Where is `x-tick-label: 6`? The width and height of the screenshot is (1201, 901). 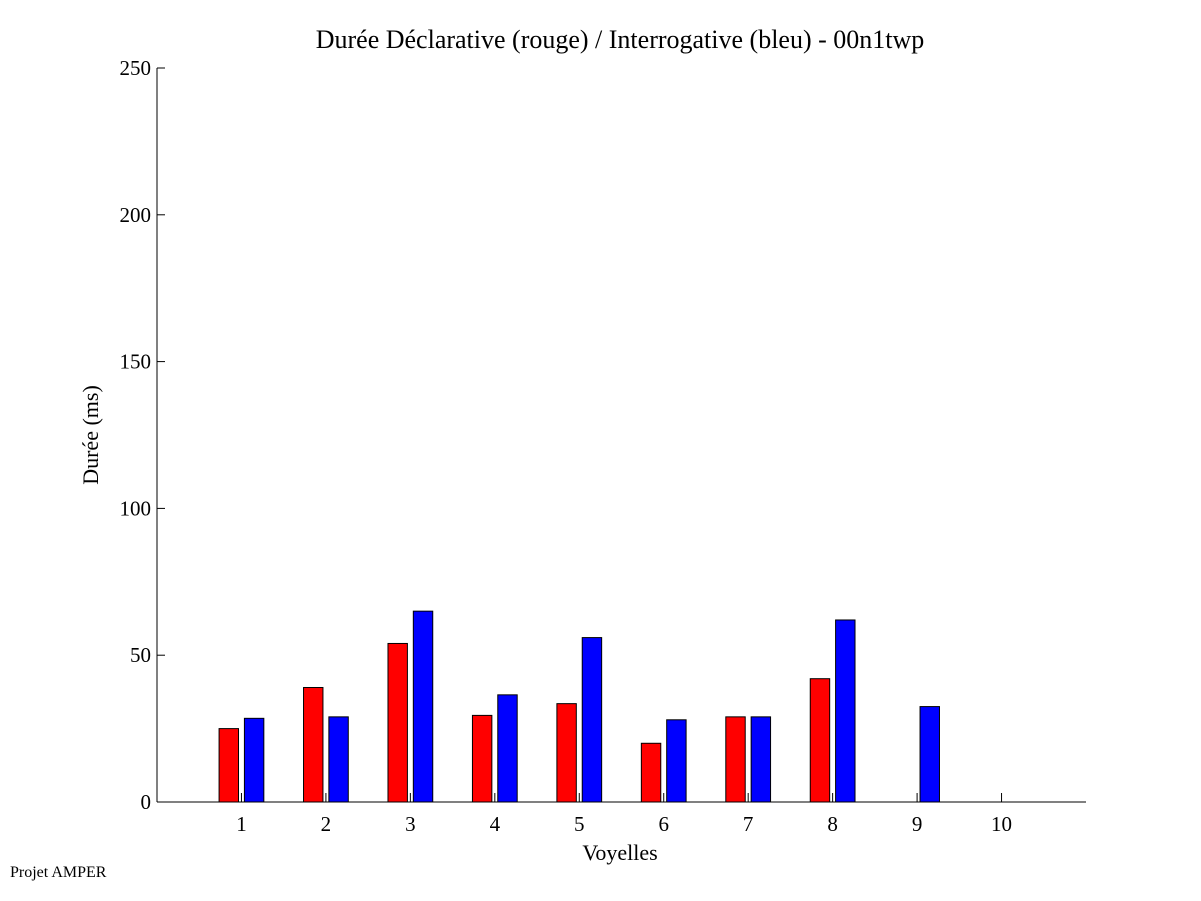 x-tick-label: 6 is located at coordinates (663, 824).